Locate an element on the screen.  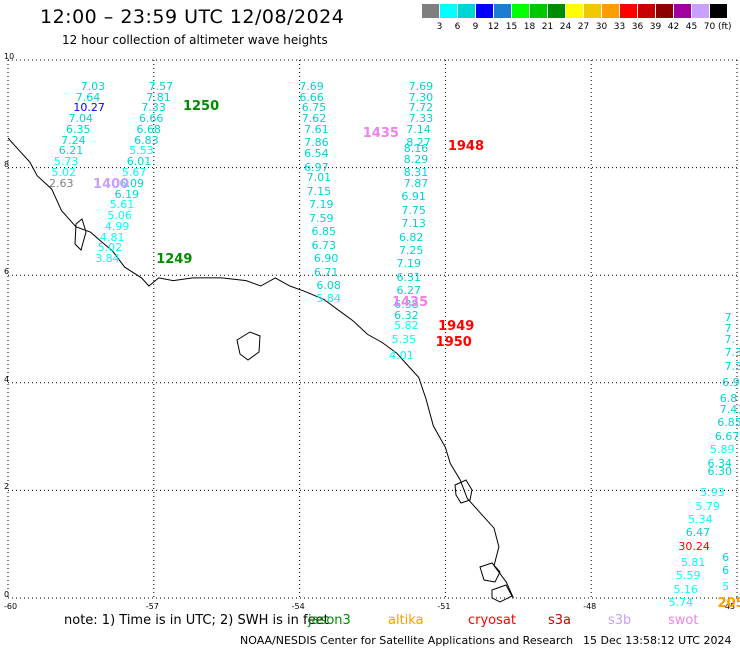
pass-time-label: 1950 is located at coordinates (453, 343).